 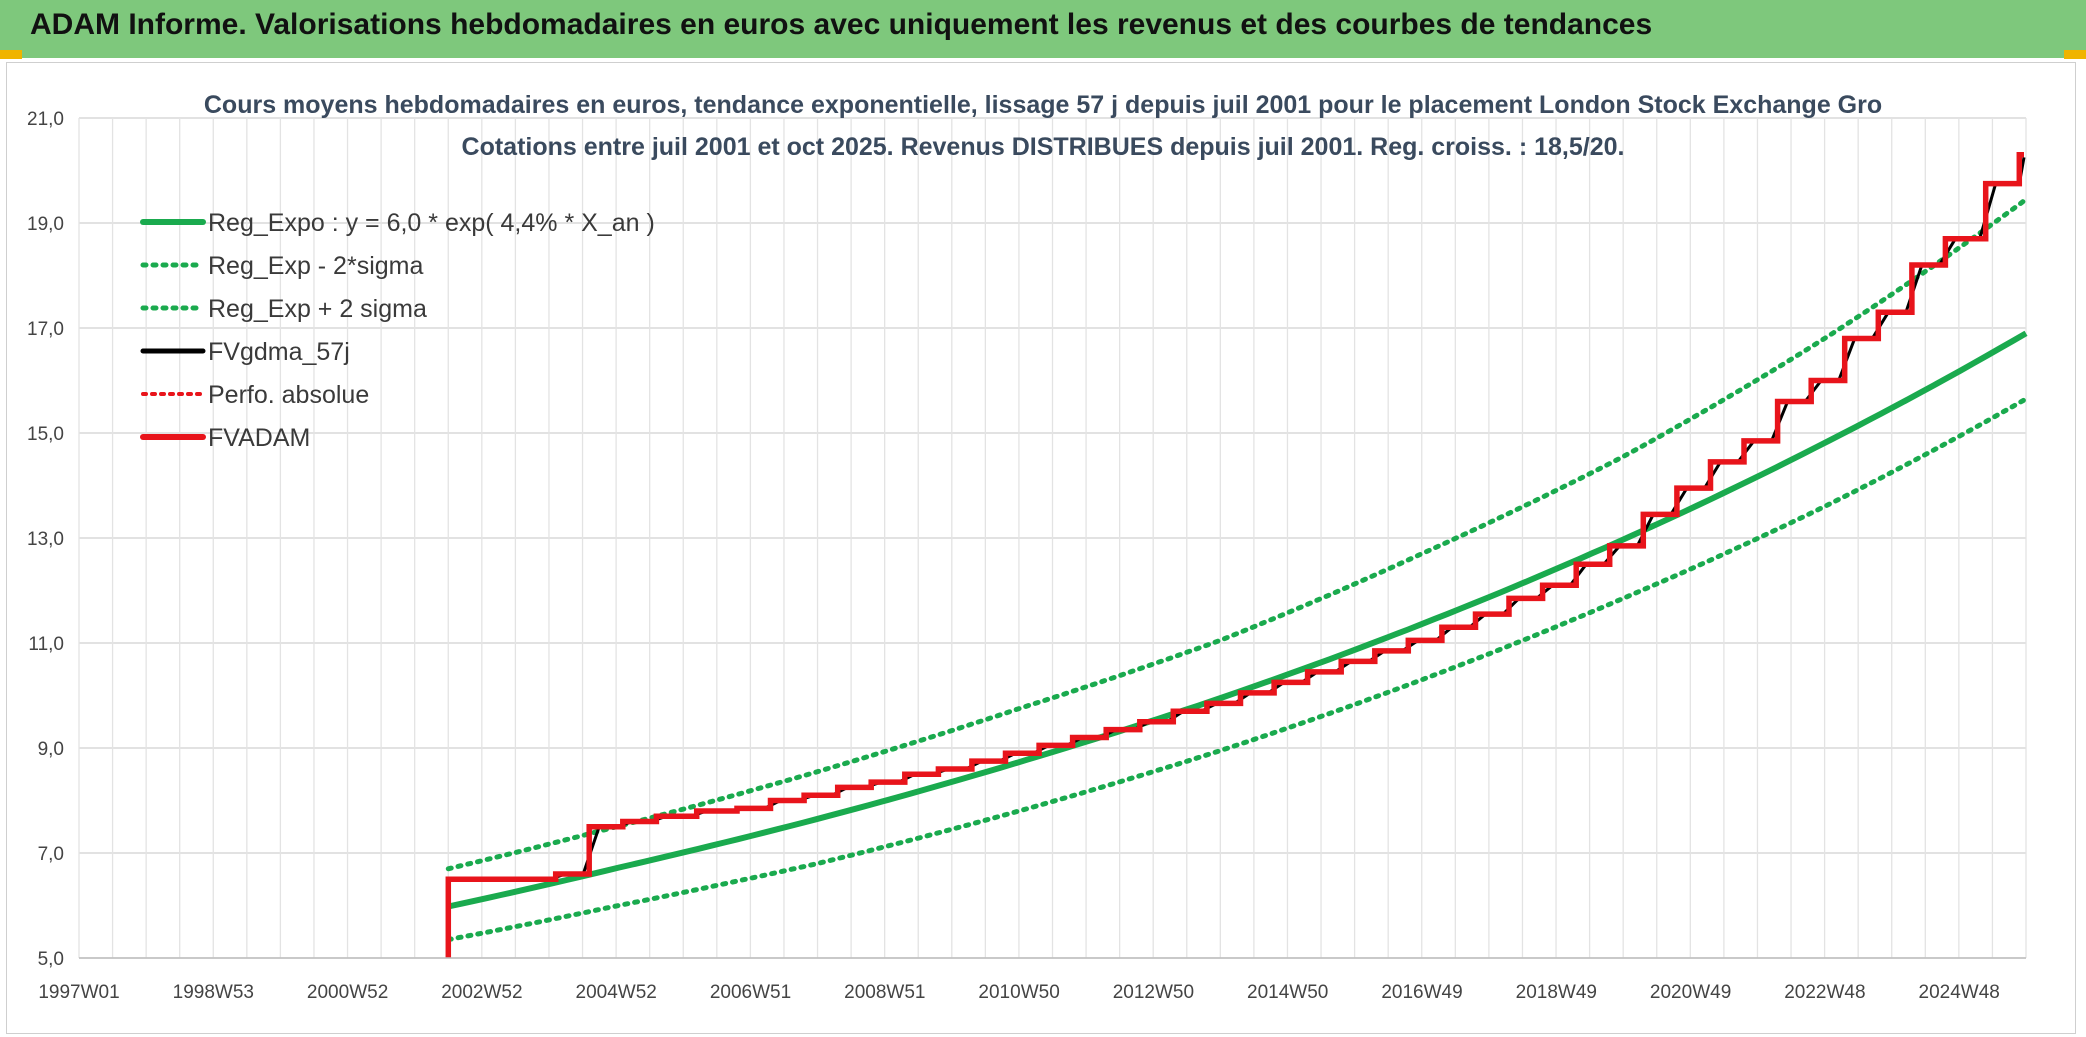 What do you see at coordinates (1959, 992) in the screenshot?
I see `x-tick-label: 2024W48` at bounding box center [1959, 992].